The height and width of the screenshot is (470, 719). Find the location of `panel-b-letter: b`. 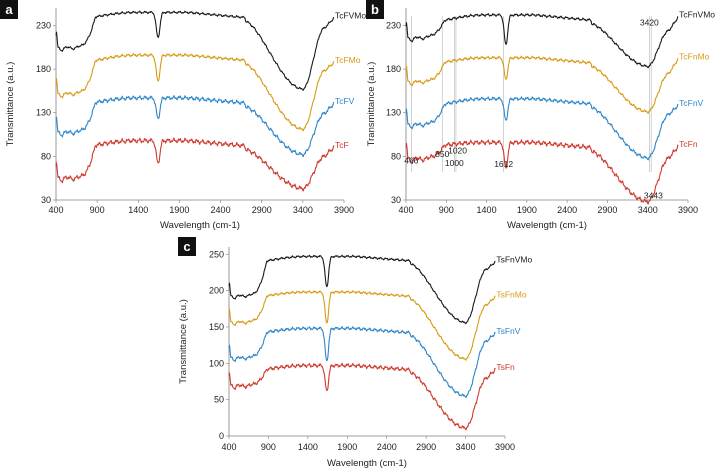

panel-b-letter: b is located at coordinates (375, 9).